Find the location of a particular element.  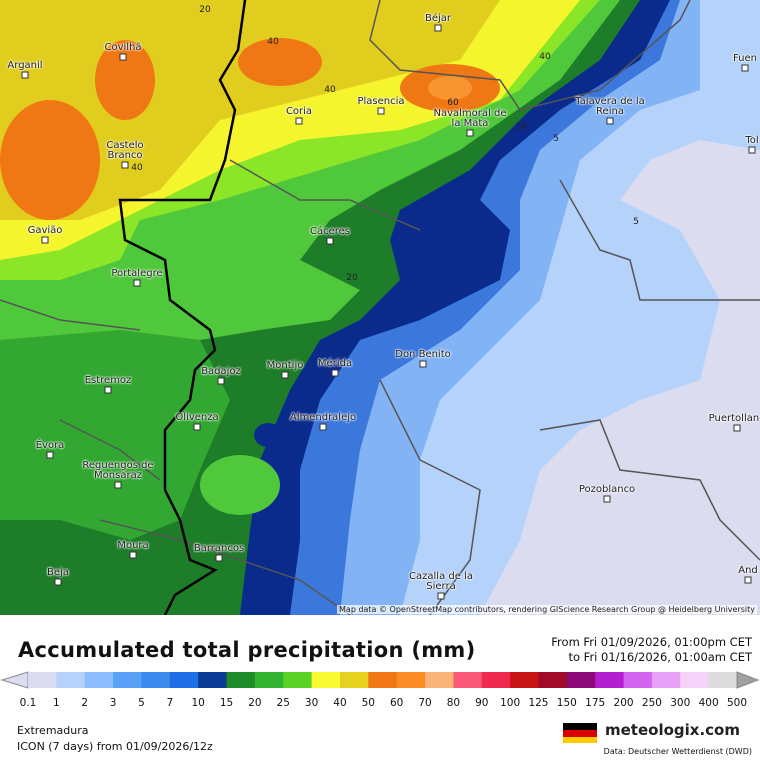

city-label: Béjar is located at coordinates (438, 18).